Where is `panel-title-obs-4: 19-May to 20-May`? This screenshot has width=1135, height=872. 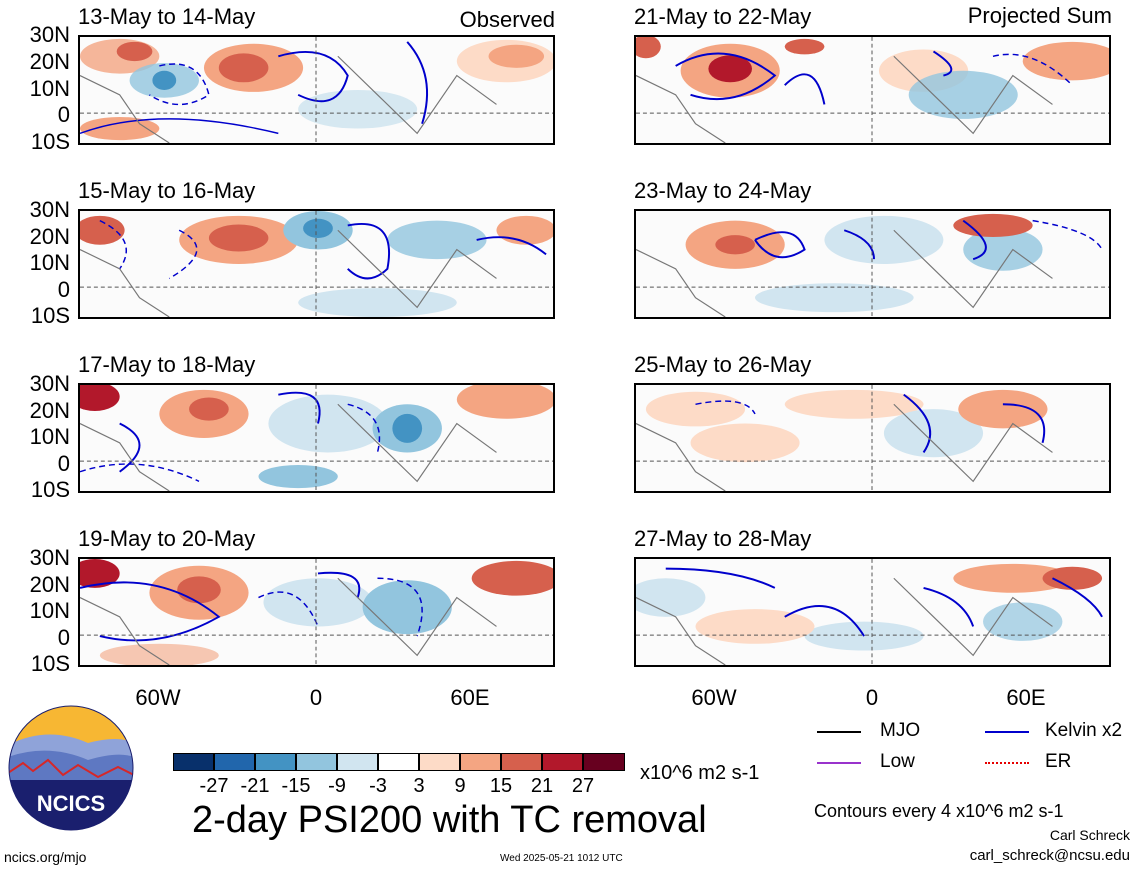 panel-title-obs-4: 19-May to 20-May is located at coordinates (167, 538).